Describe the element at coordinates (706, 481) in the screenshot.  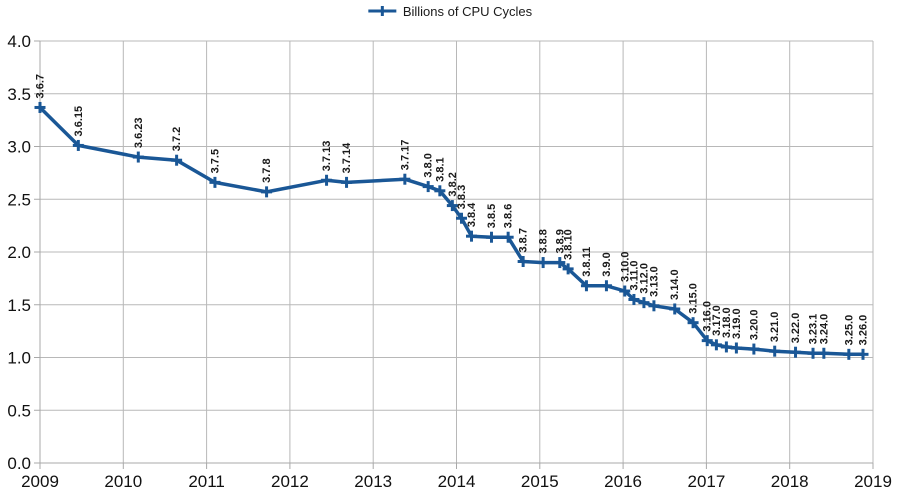
I see `x-tick-label: 2017` at that location.